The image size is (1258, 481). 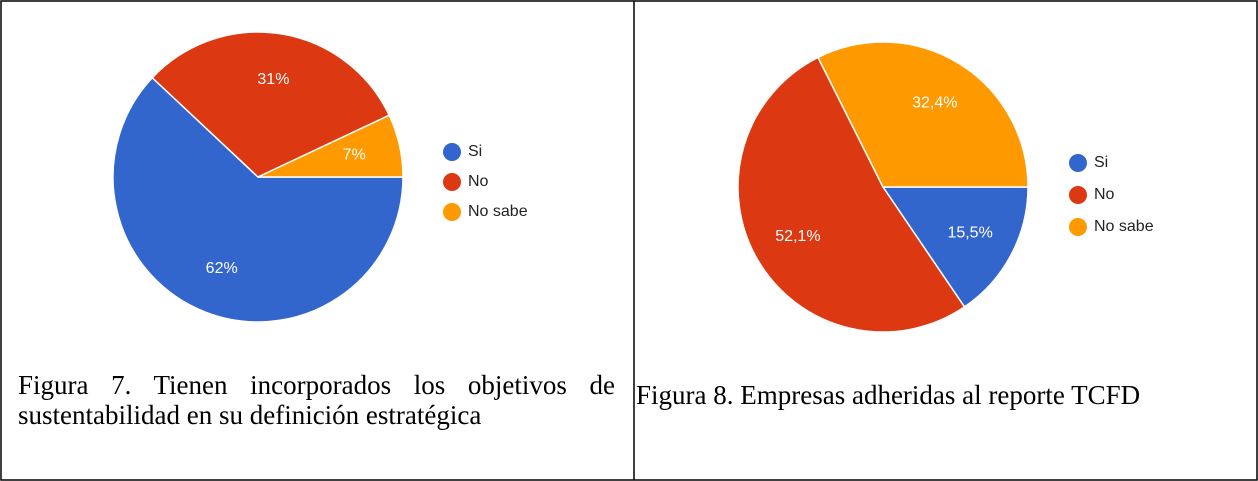 What do you see at coordinates (797, 236) in the screenshot?
I see `slice-label: 52,1%` at bounding box center [797, 236].